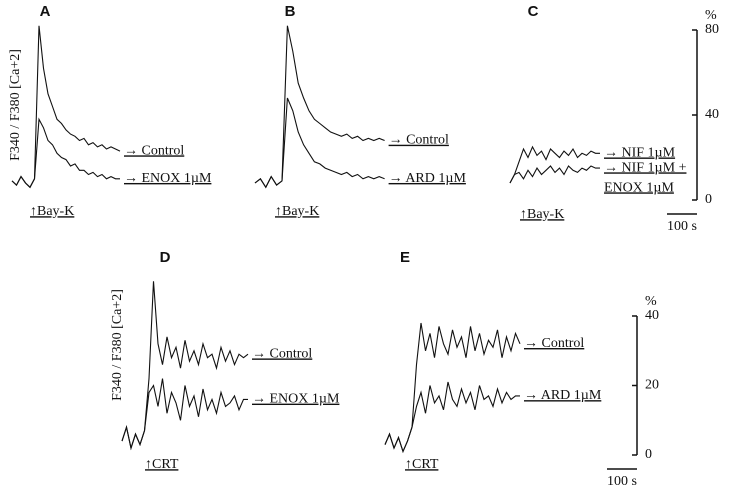  Describe the element at coordinates (290, 11) in the screenshot. I see `panel-label: B` at that location.